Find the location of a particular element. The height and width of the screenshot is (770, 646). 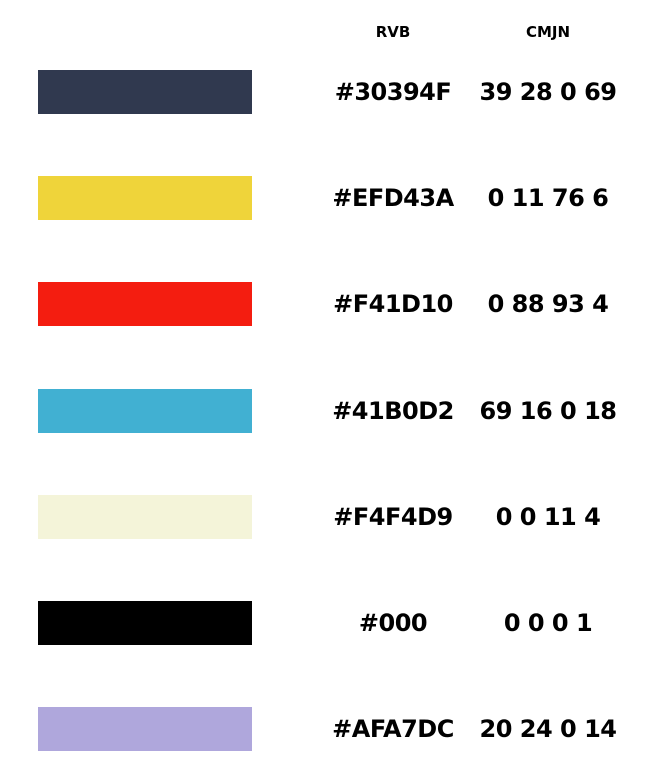

palette-row: #41B0D2 69 16 0 18 is located at coordinates (323, 411).